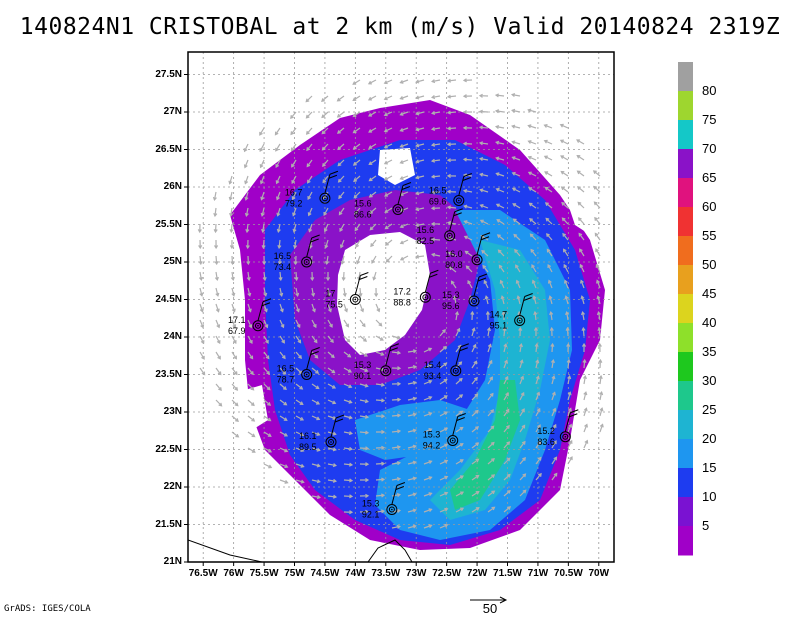 Image resolution: width=800 pixels, height=618 pixels. I want to click on station-temp-label: 15.3, so click(451, 295).